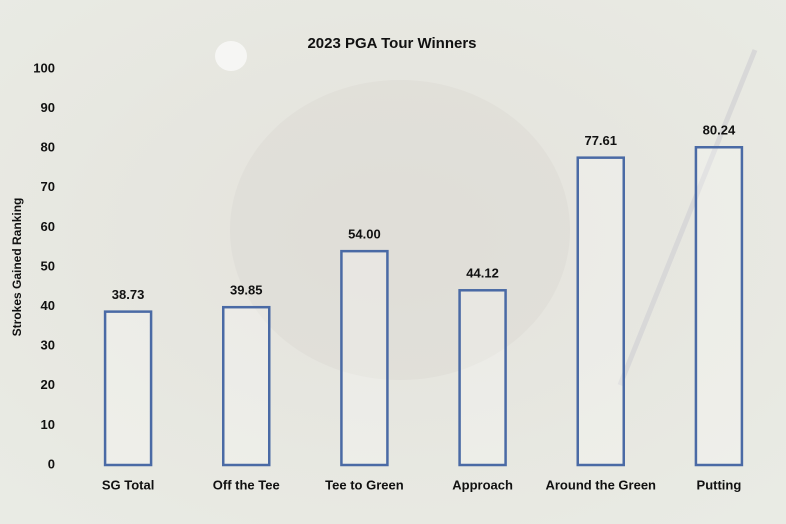 Image resolution: width=786 pixels, height=524 pixels. What do you see at coordinates (600, 484) in the screenshot?
I see `x-tick-label: Around the Green` at bounding box center [600, 484].